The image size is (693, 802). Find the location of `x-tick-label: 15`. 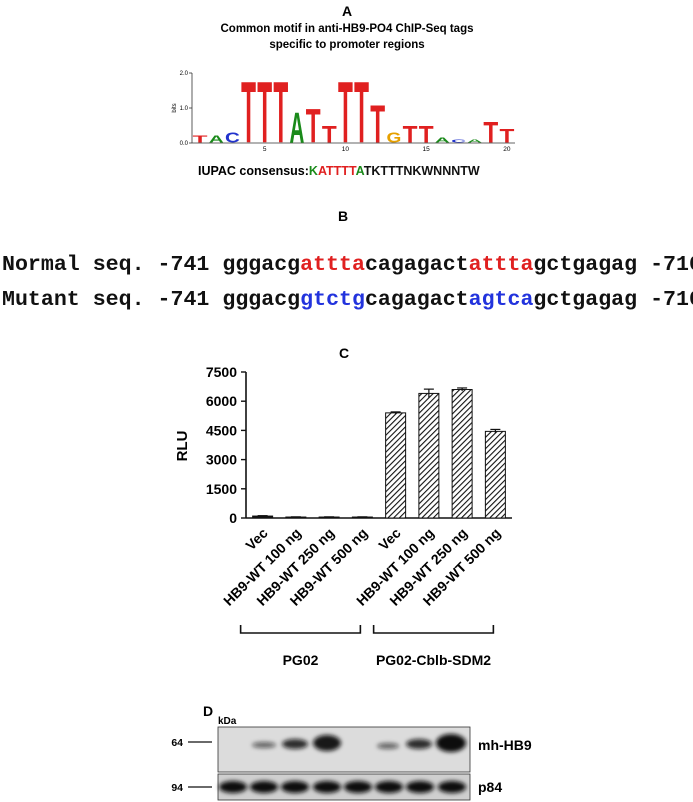

x-tick-label: 15 is located at coordinates (427, 149).